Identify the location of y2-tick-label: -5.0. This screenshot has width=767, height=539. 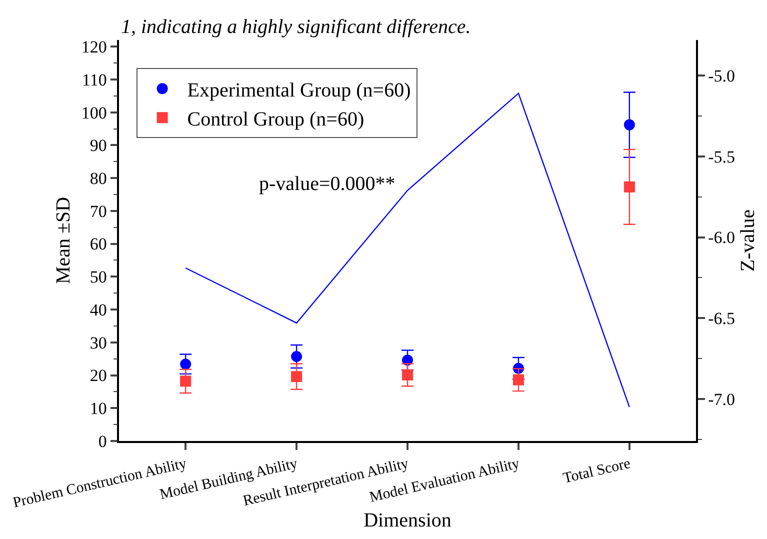
(722, 76).